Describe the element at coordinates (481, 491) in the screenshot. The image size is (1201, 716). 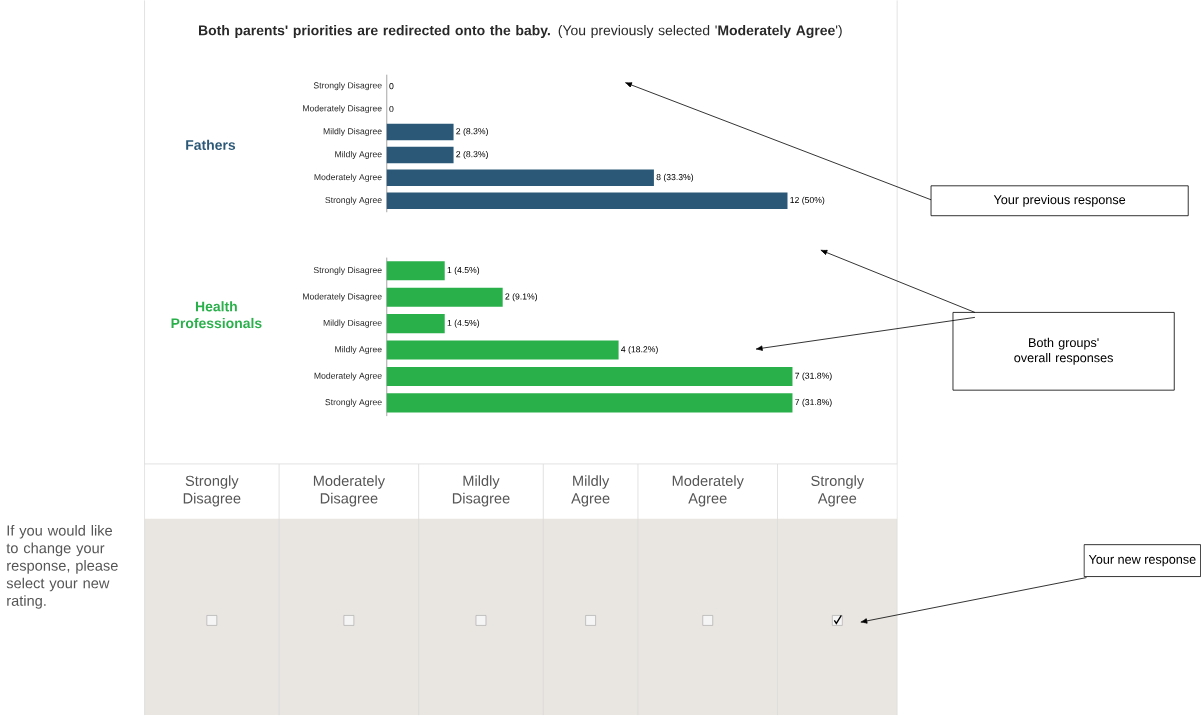
I see `category-label: Mildly Disagree` at that location.